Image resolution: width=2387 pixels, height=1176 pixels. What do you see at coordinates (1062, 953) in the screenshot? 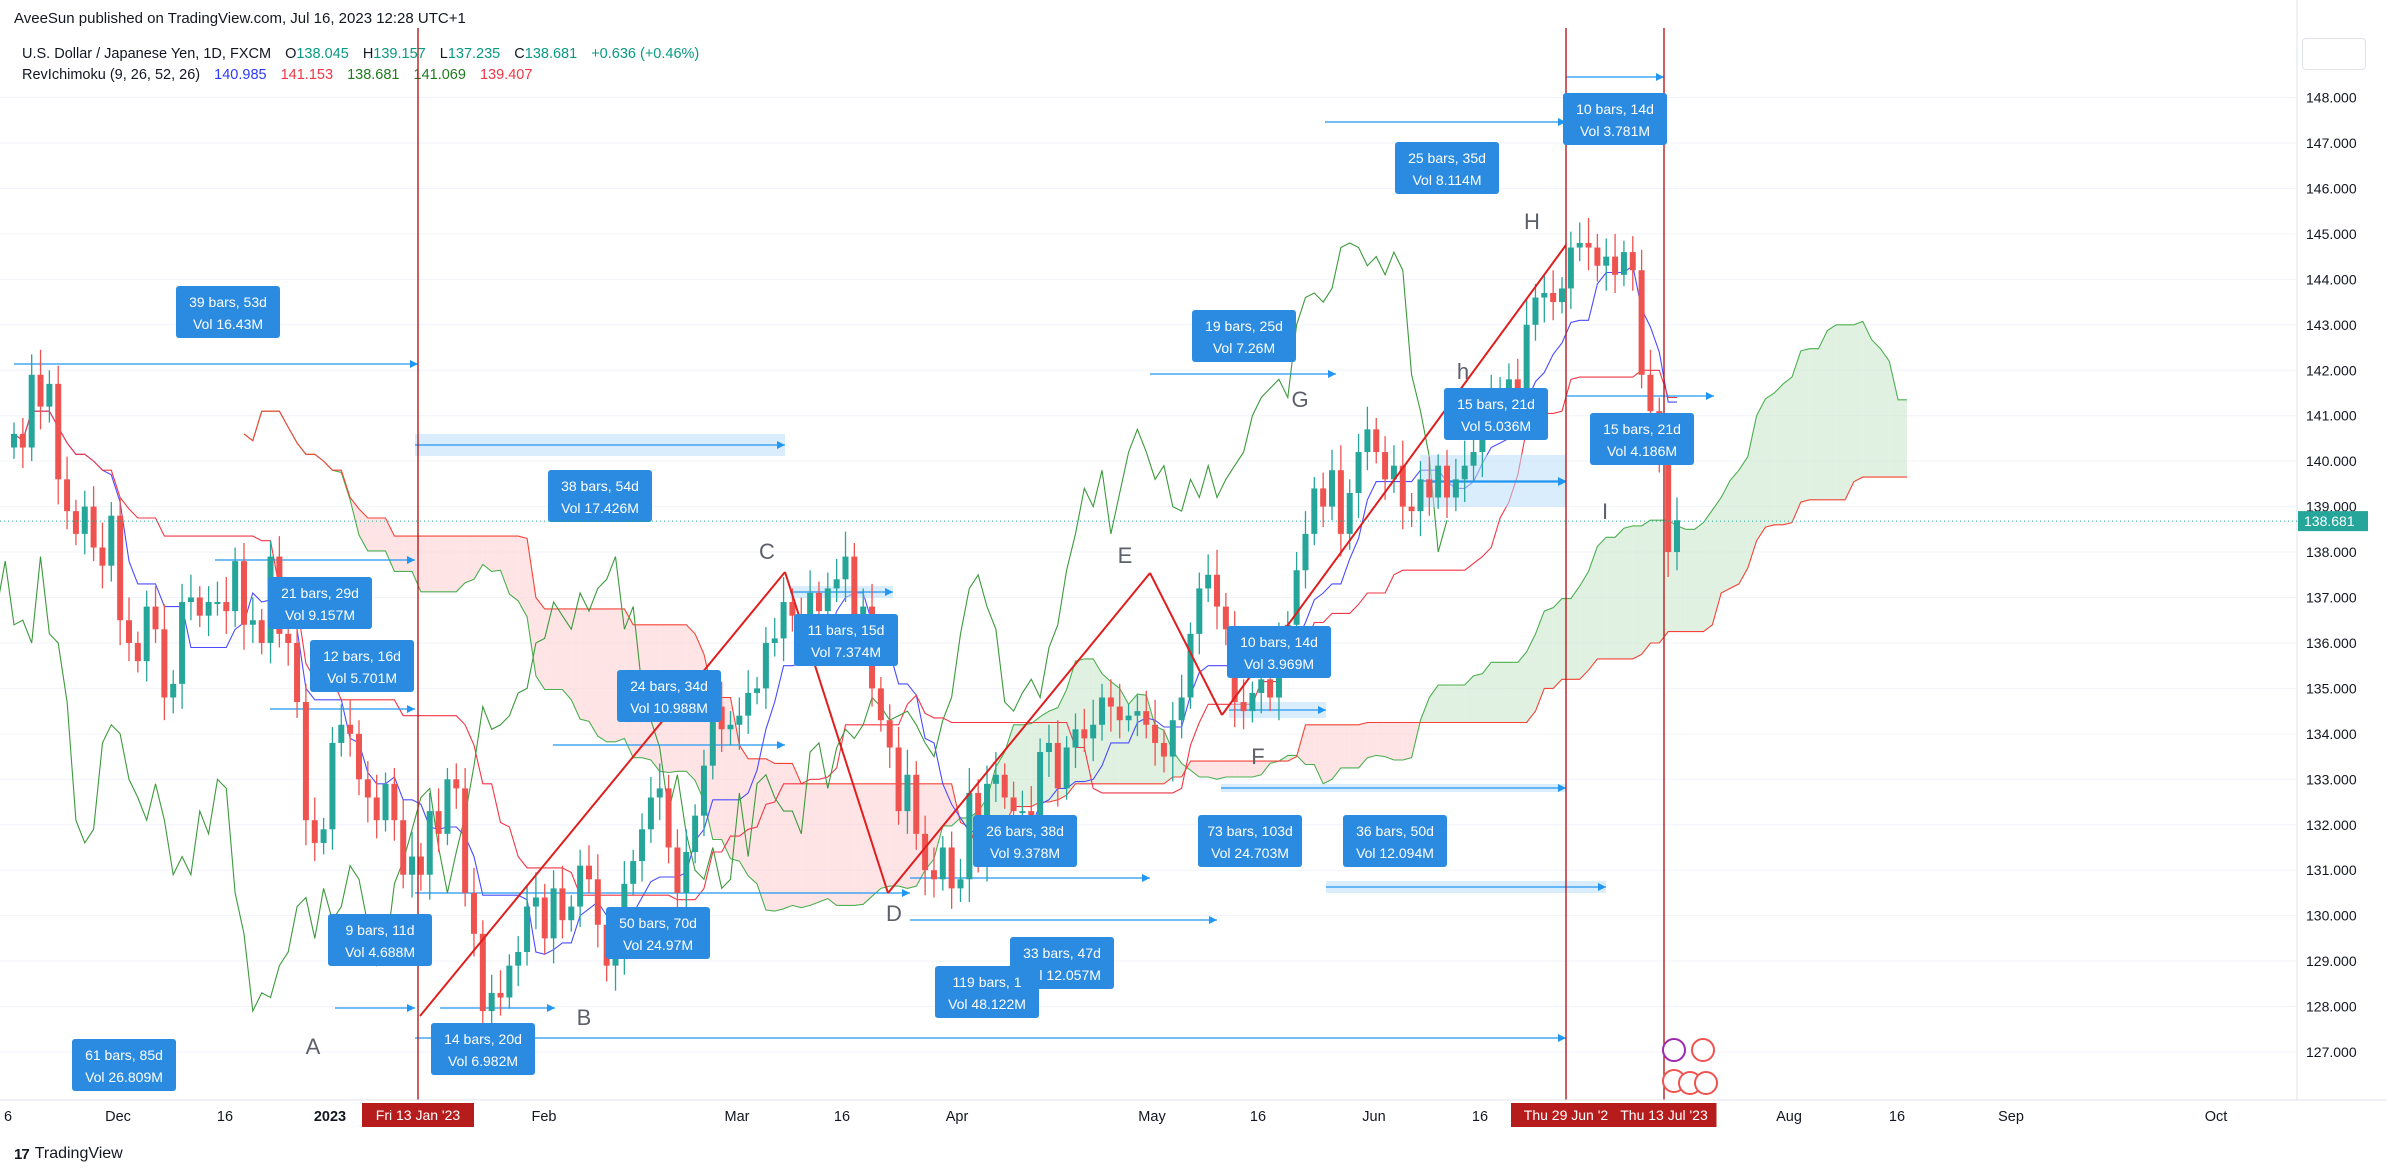
I see `measure-bars-text: 33 bars, 47d` at bounding box center [1062, 953].